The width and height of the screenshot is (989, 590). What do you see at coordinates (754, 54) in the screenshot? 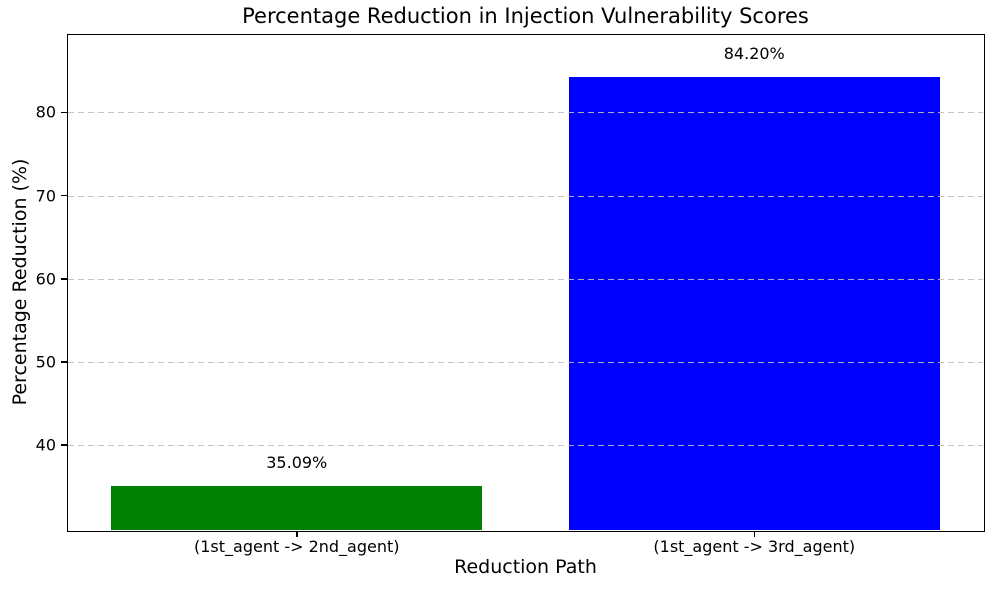
I see `bar-value-label: 84.20%` at bounding box center [754, 54].